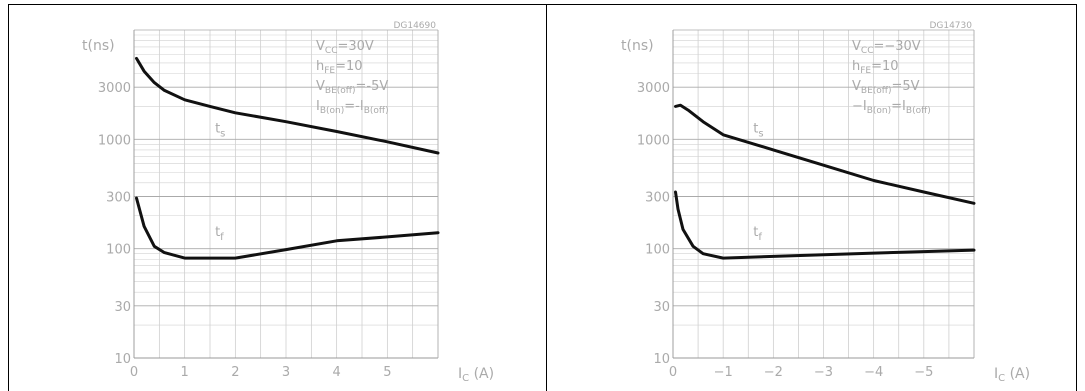 This screenshot has width=1085, height=391. Describe the element at coordinates (923, 372) in the screenshot. I see `x-tick-label: −5` at that location.